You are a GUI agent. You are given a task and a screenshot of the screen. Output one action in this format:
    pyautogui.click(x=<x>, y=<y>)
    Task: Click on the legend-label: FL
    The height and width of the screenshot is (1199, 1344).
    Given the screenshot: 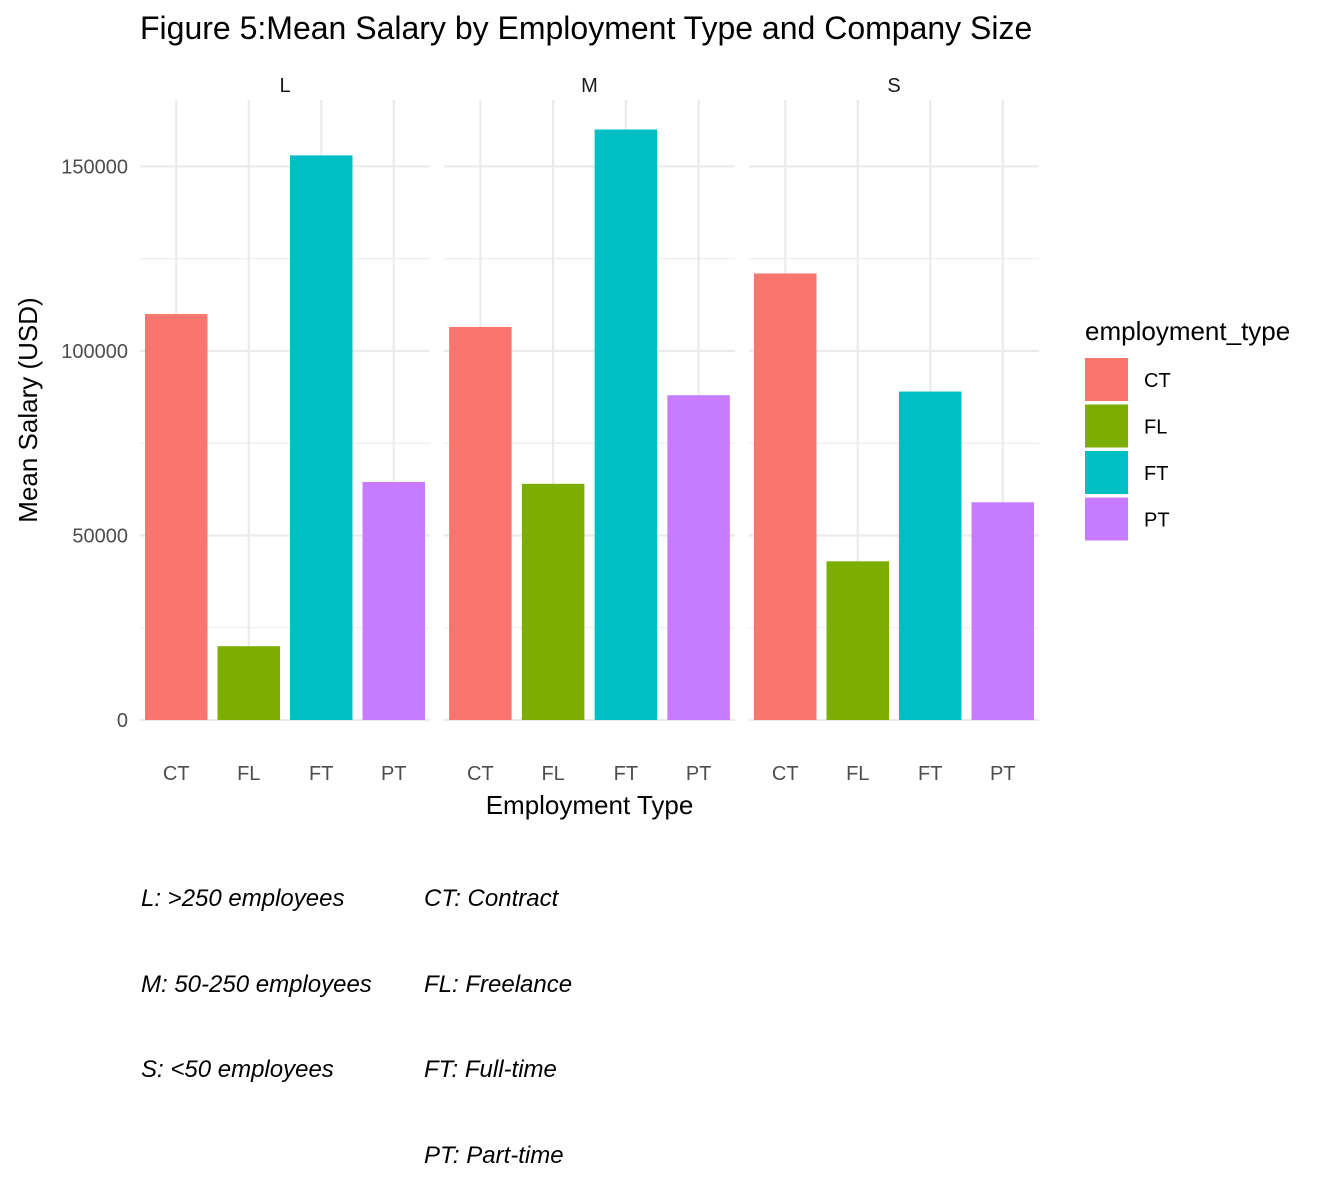 What is the action you would take?
    pyautogui.click(x=1155, y=428)
    